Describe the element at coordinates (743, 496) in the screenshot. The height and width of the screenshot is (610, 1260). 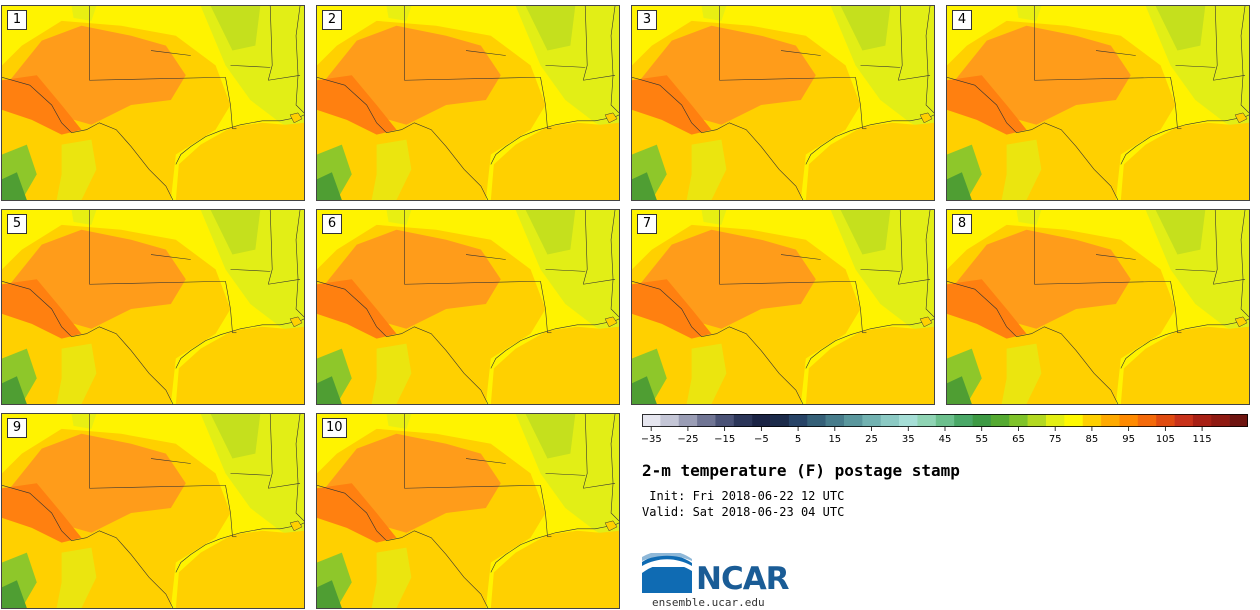
I see `init-time: Init: Fri 2018-06-22 12 UTC` at that location.